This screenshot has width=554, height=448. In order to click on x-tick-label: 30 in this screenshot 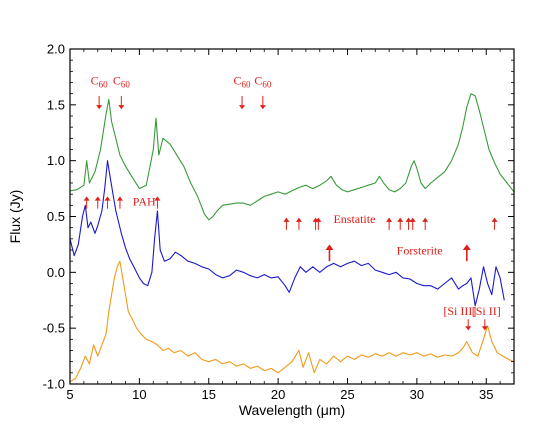, I will do `click(417, 394)`.